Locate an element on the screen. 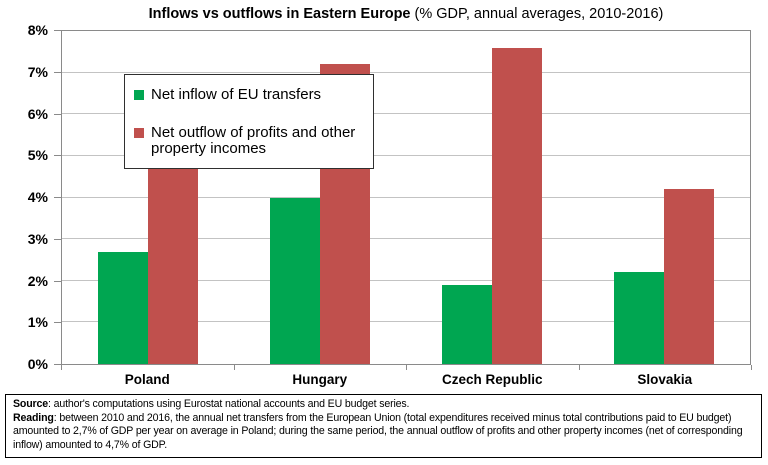 This screenshot has width=768, height=465. y-axis-label: 3% is located at coordinates (37, 238).